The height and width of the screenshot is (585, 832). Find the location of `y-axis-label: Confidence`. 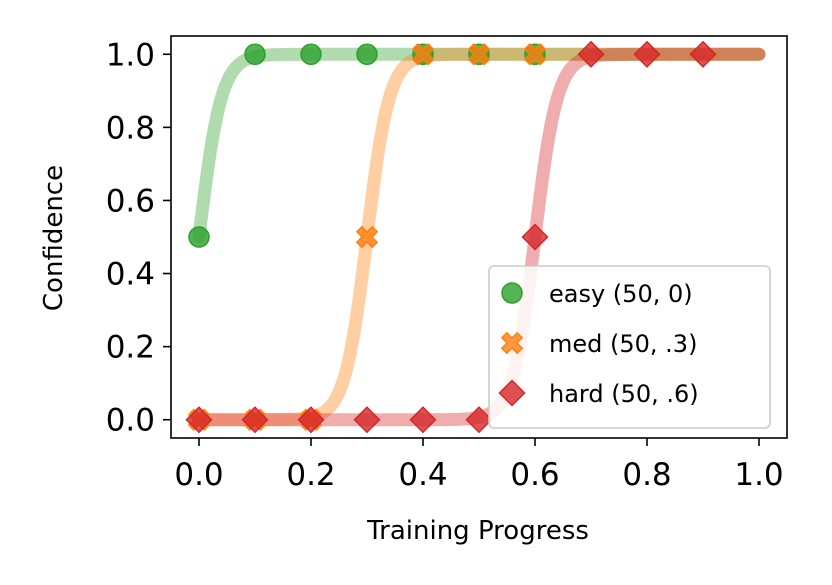

y-axis-label: Confidence is located at coordinates (54, 238).